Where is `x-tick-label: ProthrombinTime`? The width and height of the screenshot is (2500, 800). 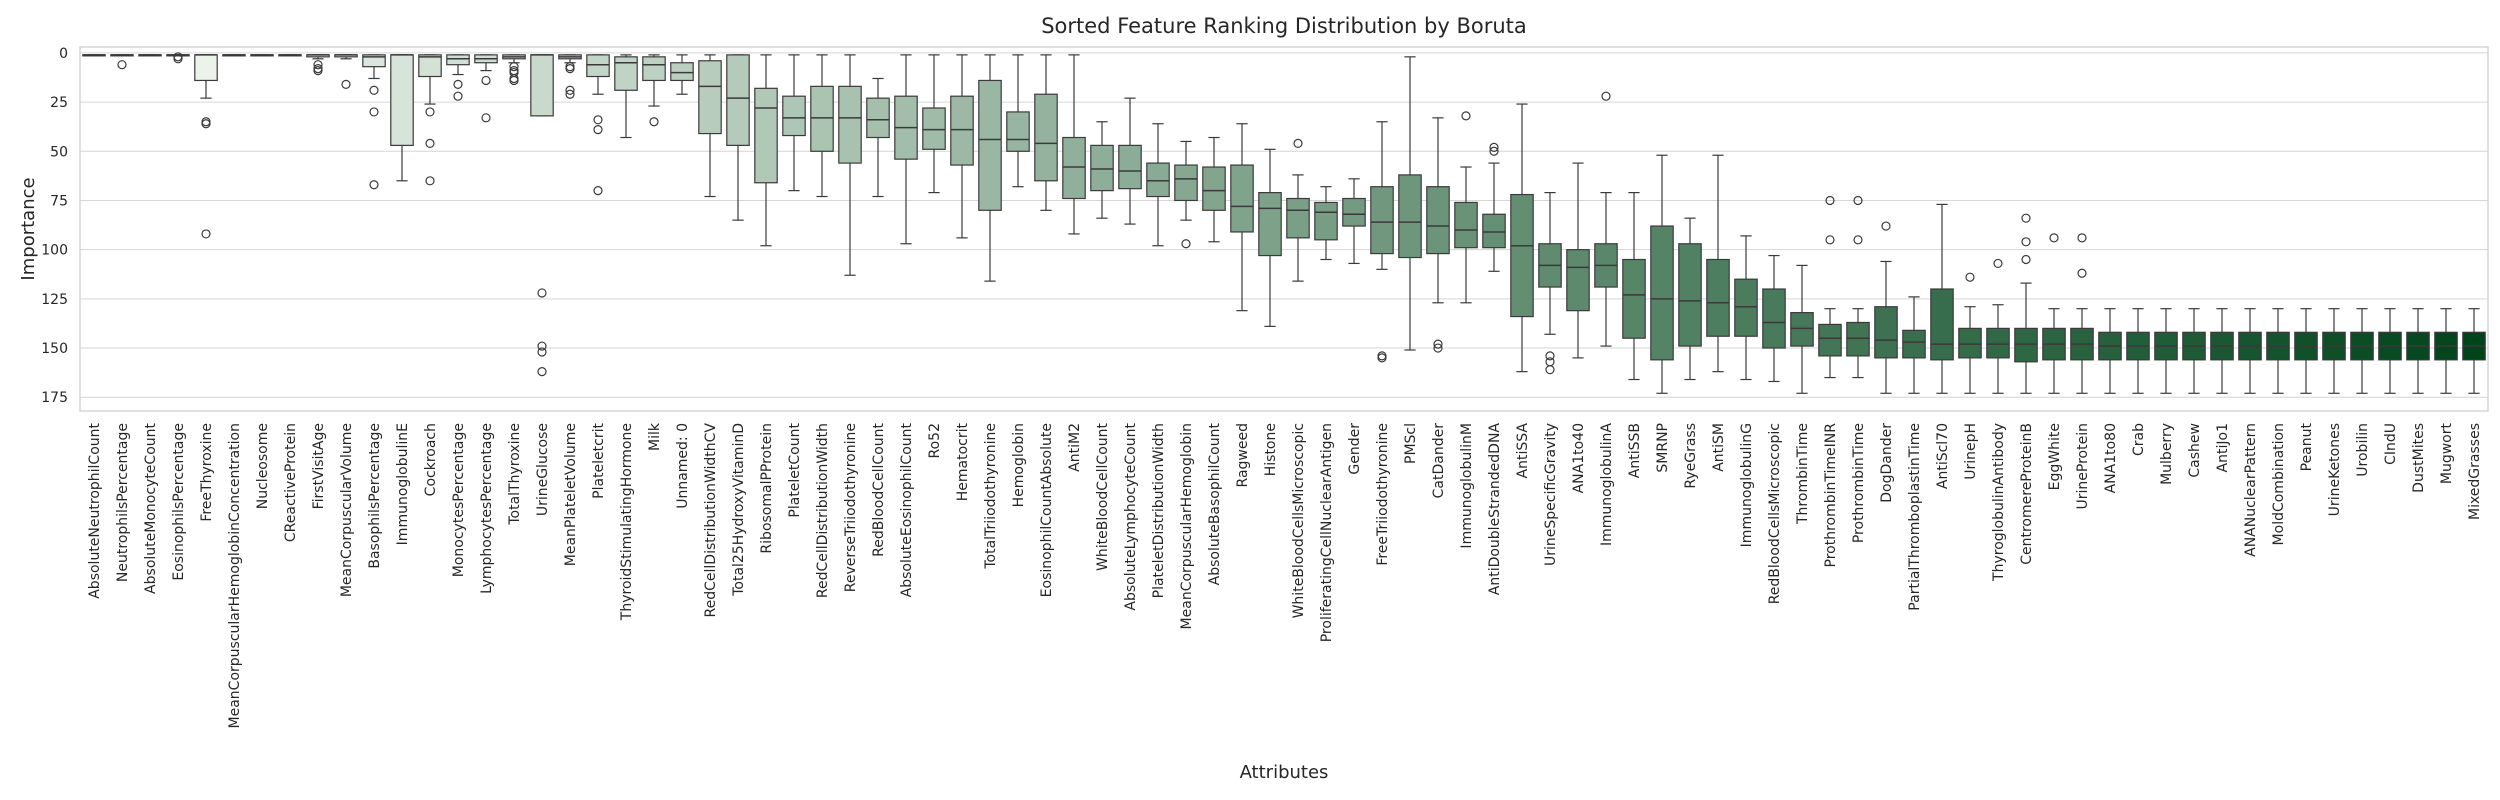 x-tick-label: ProthrombinTime is located at coordinates (1859, 483).